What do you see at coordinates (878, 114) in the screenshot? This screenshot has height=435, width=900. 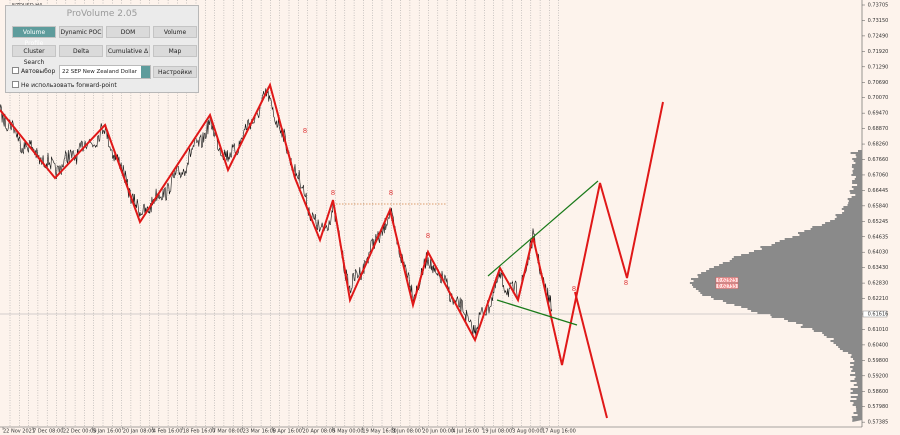 I see `price-label: 0.69470` at bounding box center [878, 114].